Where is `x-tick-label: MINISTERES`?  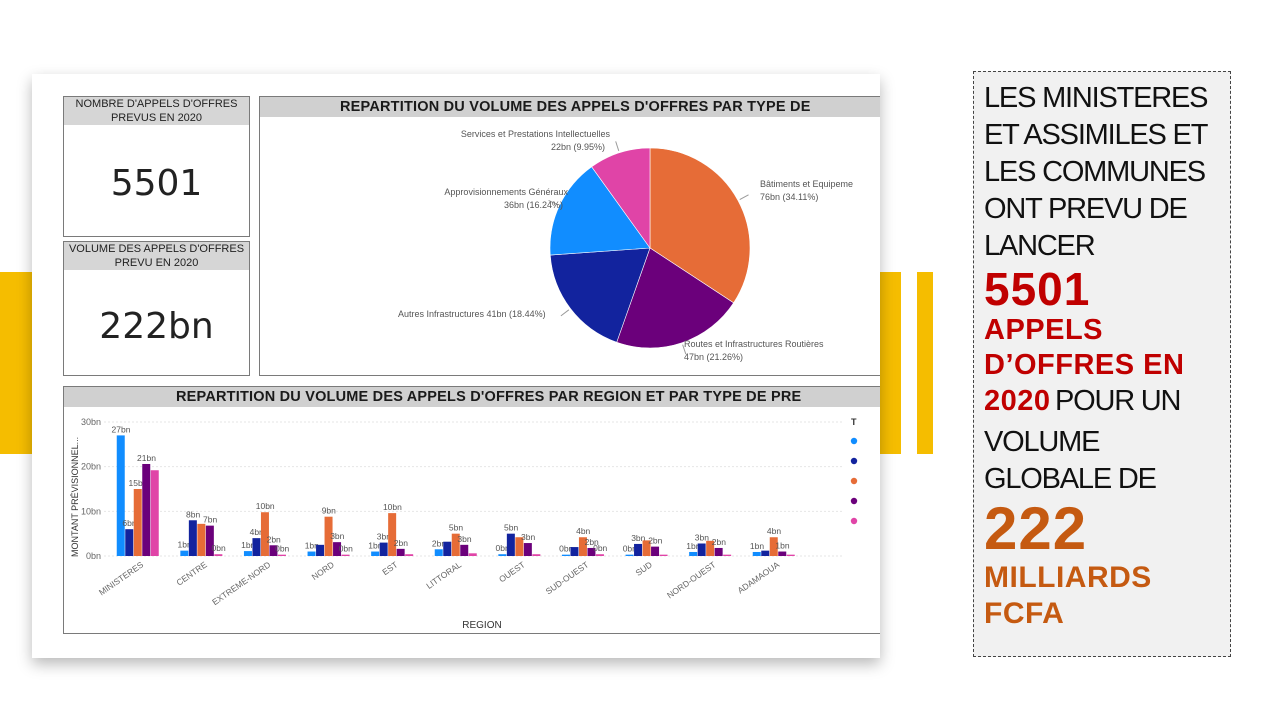 x-tick-label: MINISTERES is located at coordinates (121, 578).